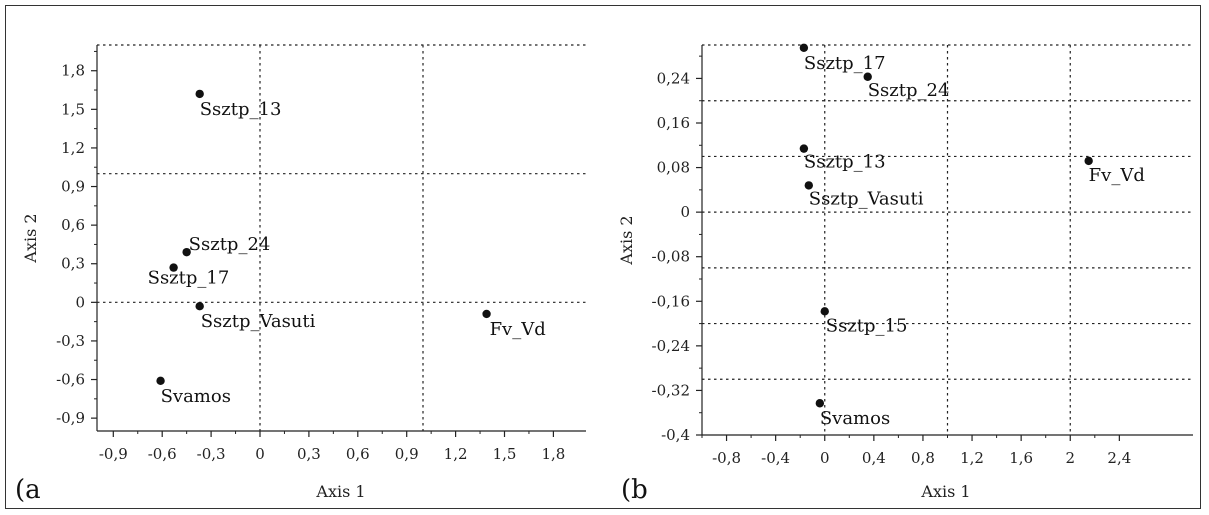 This screenshot has width=1209, height=515. I want to click on panel-label: (a, so click(28, 490).